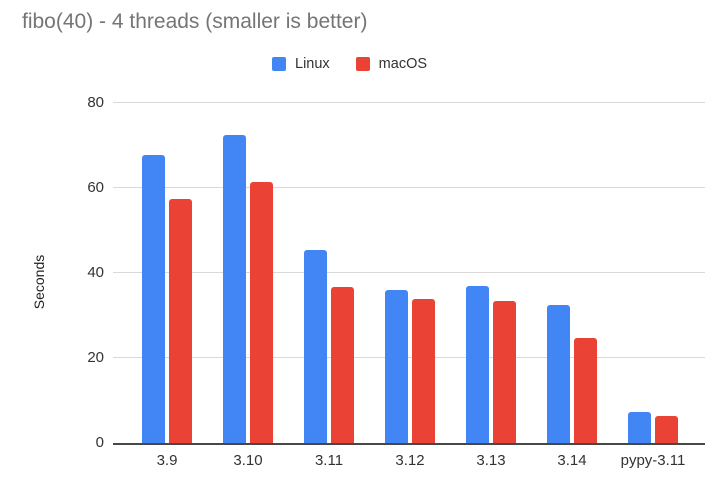 Image resolution: width=718 pixels, height=481 pixels. I want to click on legend-swatch-macos, so click(362, 64).